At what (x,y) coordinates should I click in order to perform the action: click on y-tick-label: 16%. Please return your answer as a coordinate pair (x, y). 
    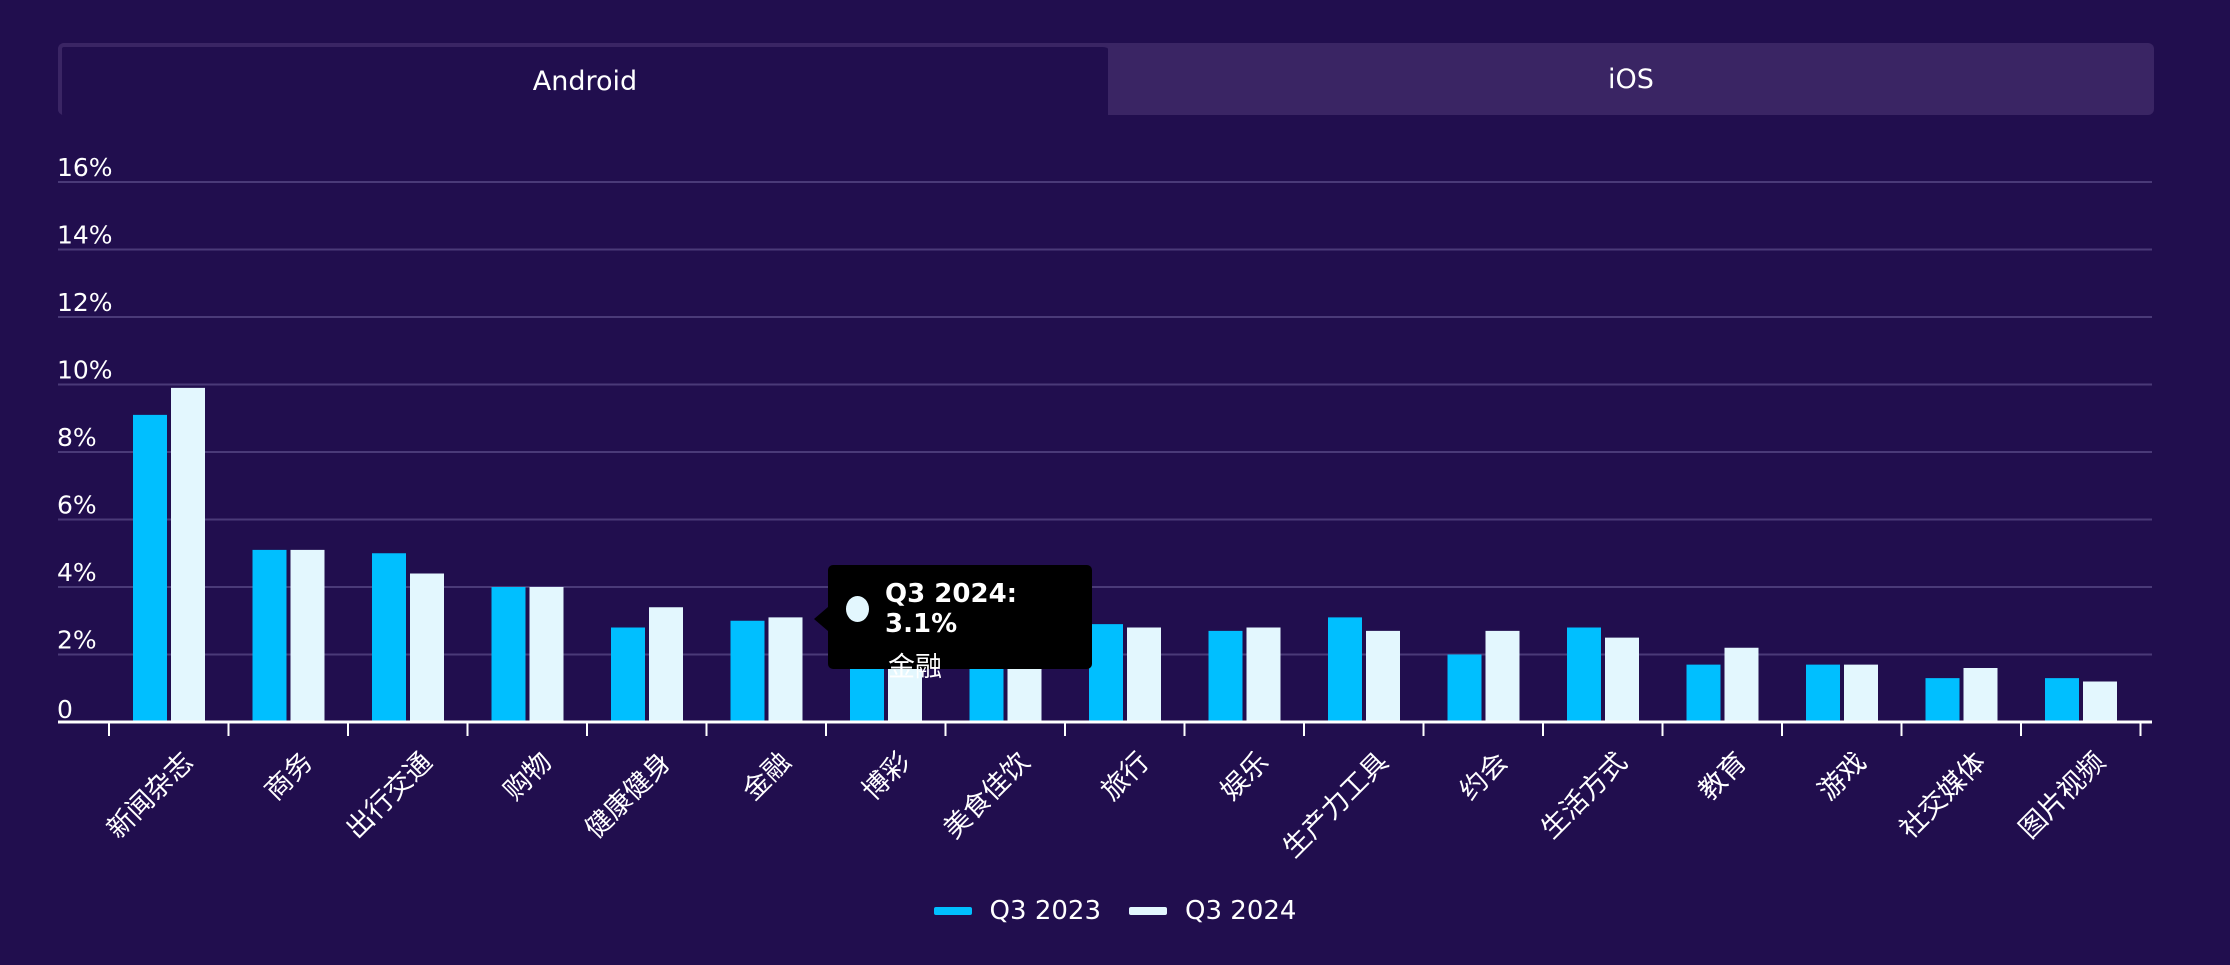
    Looking at the image, I should click on (85, 167).